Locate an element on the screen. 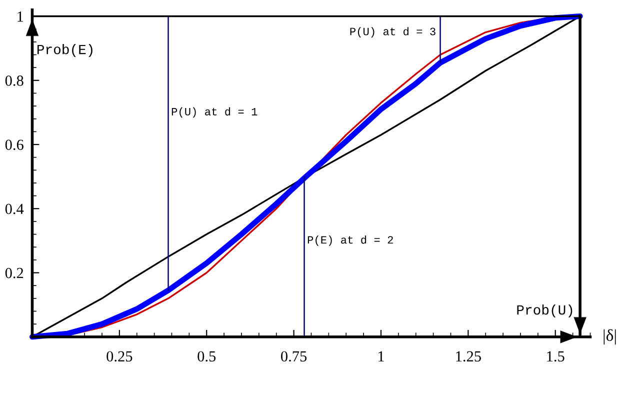 This screenshot has height=394, width=620. x-axis-title: |δ| is located at coordinates (610, 336).